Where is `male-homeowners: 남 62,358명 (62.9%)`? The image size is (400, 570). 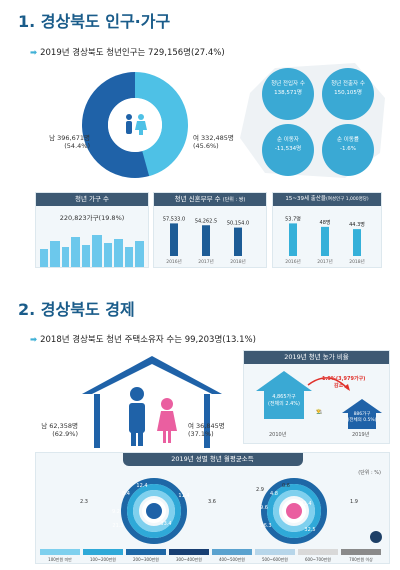
male-homeowners: 남 62,358명 (62.9%) is located at coordinates (59, 430).